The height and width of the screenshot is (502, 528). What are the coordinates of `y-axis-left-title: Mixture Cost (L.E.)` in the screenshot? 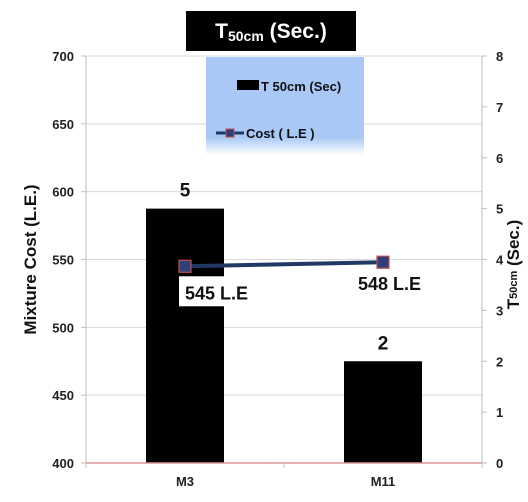 It's located at (30, 259).